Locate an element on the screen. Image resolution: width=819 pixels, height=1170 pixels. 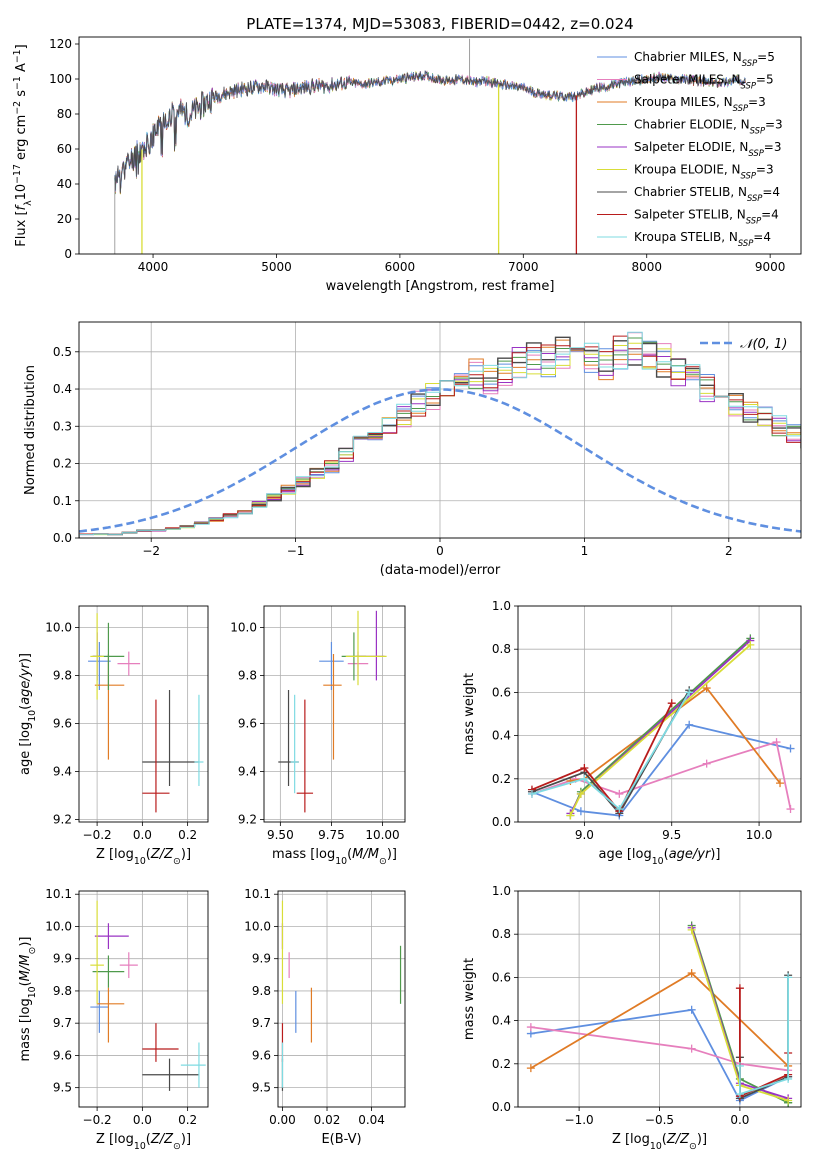
y-axis-label: Flux [fλ10−17 erg cm−2 s−1 A−1] is located at coordinates (23, 145).